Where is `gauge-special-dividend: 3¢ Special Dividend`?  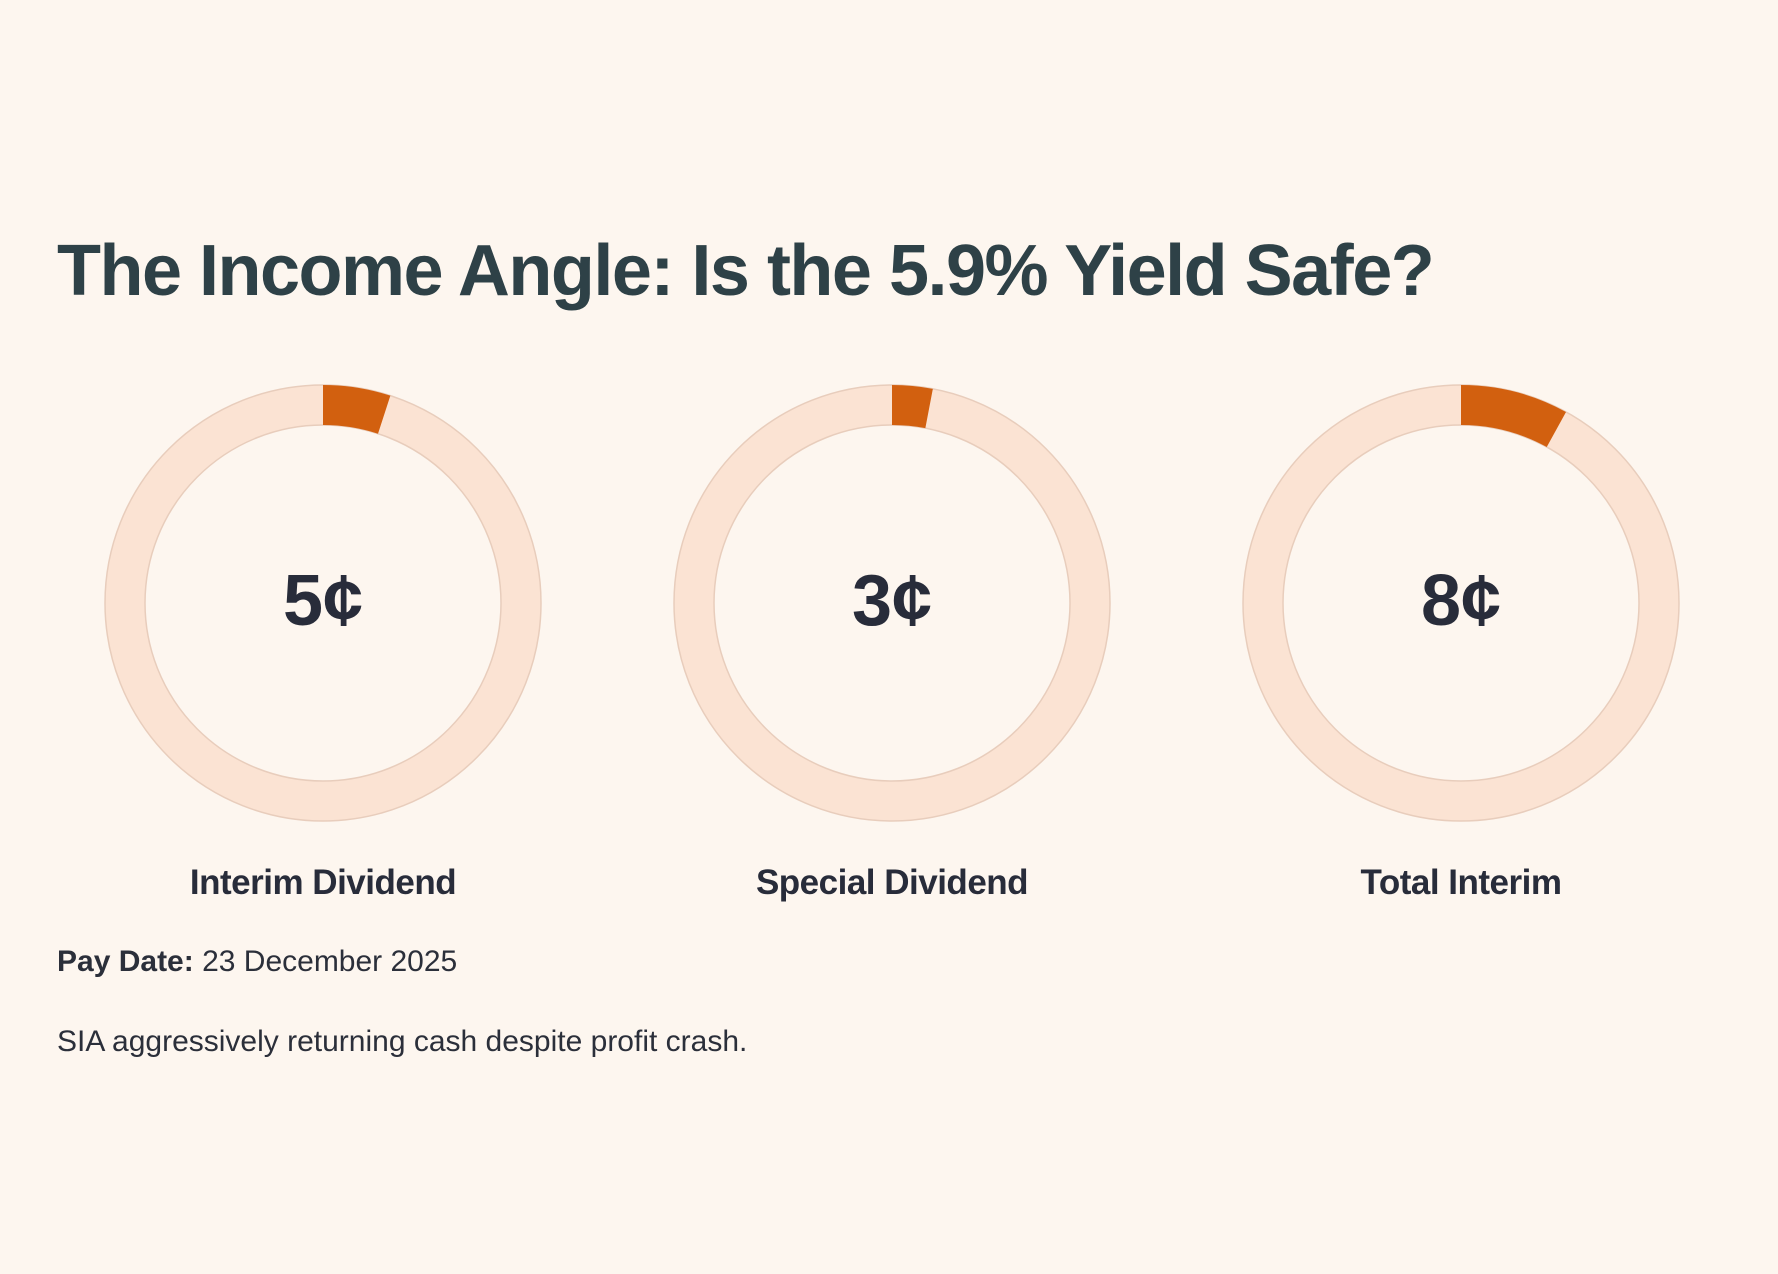
gauge-special-dividend: 3¢ Special Dividend is located at coordinates (892, 644).